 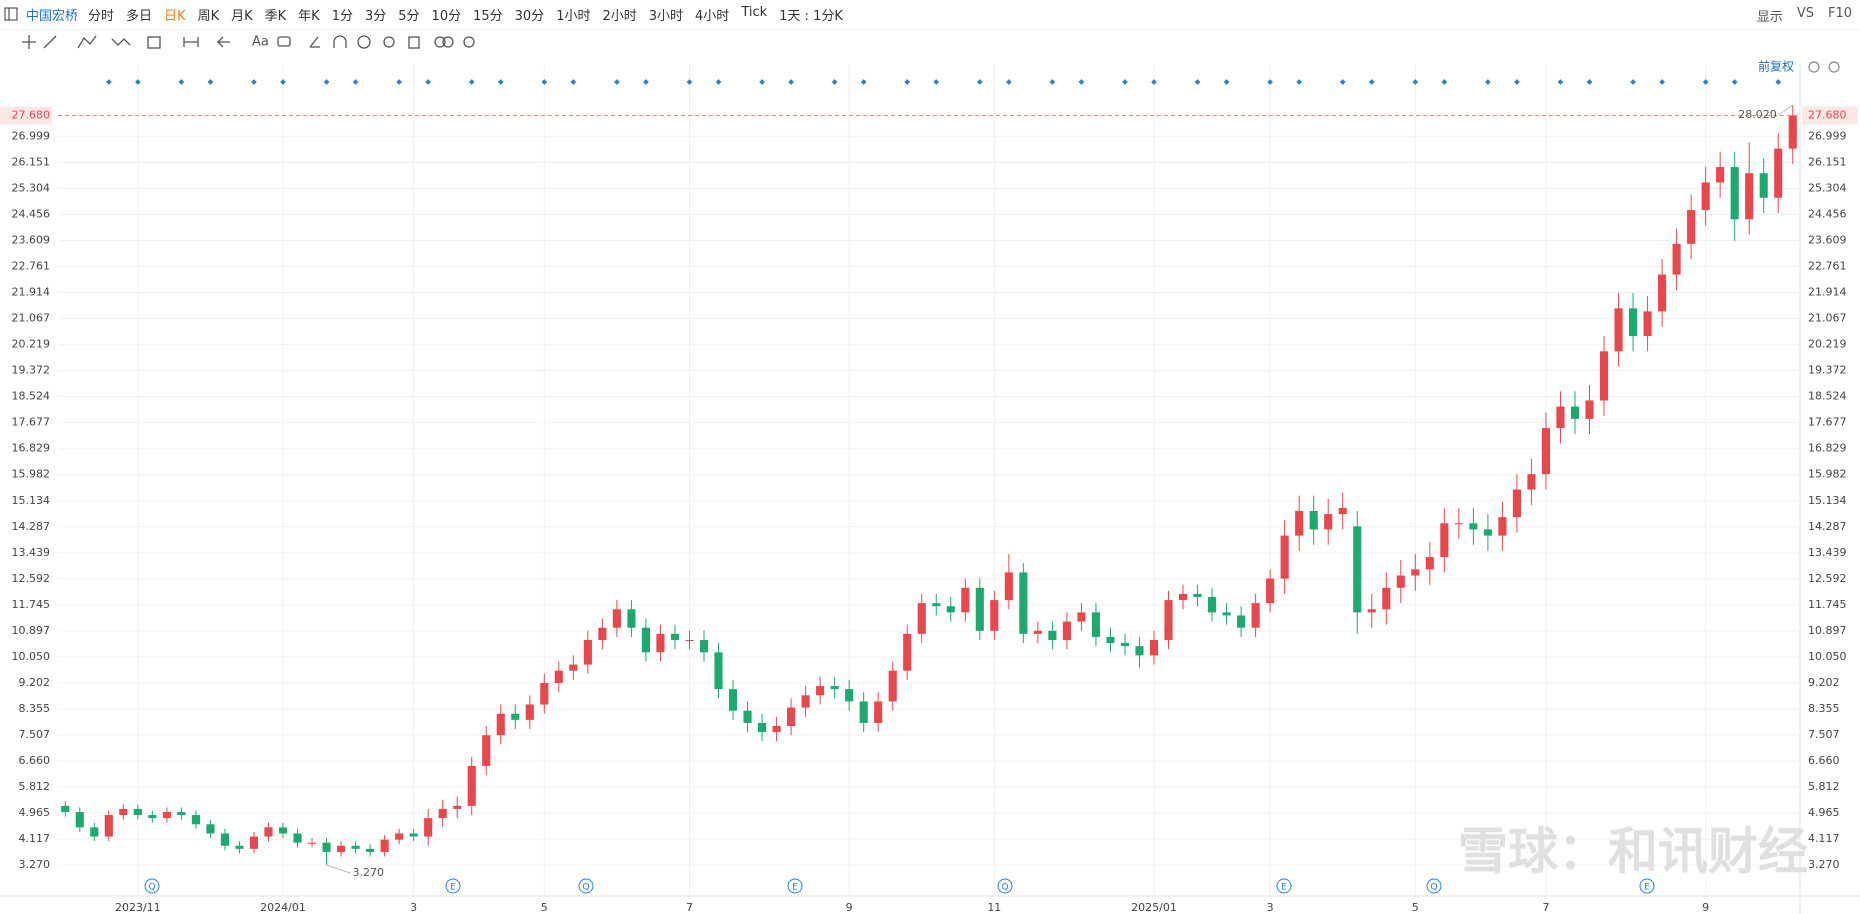 What do you see at coordinates (666, 16) in the screenshot?
I see `period-tab: 3小时` at bounding box center [666, 16].